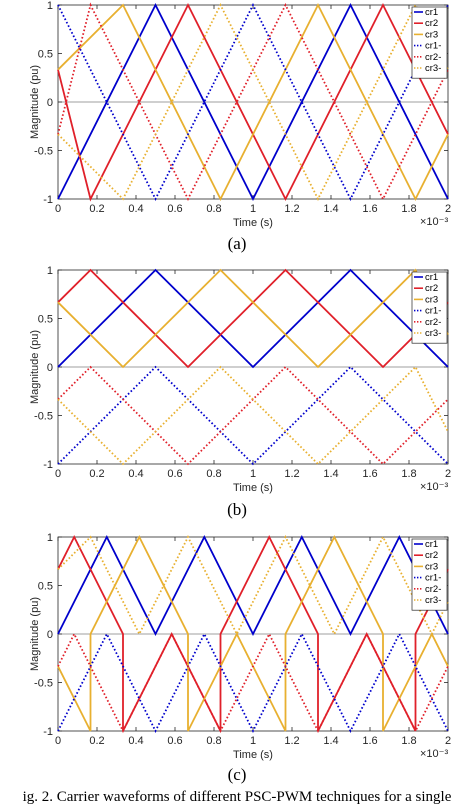 The height and width of the screenshot is (806, 474). Describe the element at coordinates (253, 318) in the screenshot. I see `series-line-cr2` at that location.